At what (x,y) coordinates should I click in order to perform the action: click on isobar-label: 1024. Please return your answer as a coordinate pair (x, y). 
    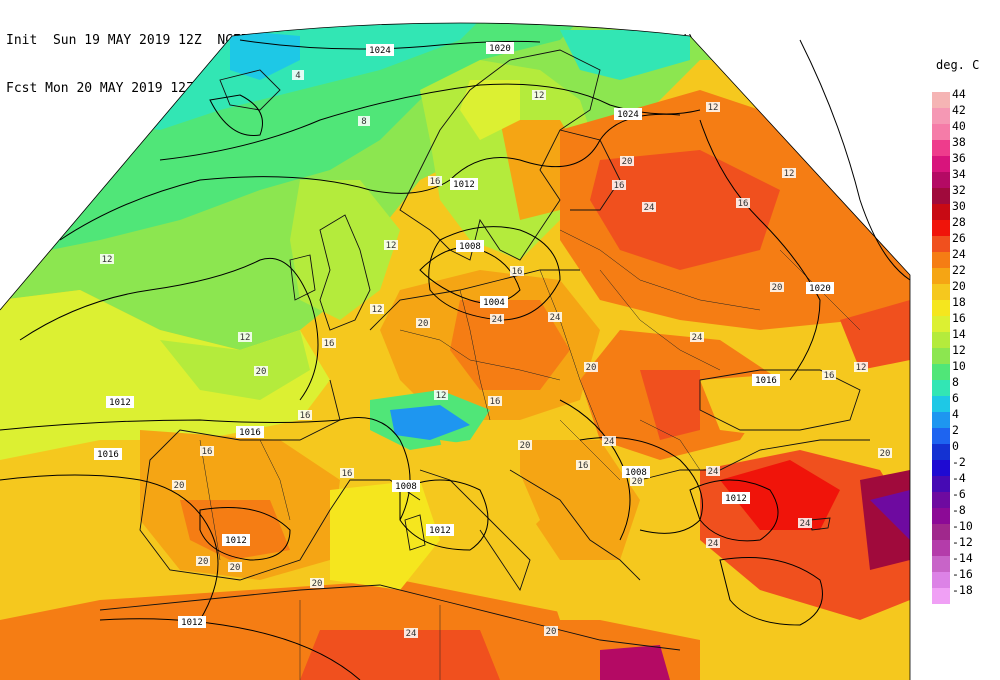
    Looking at the image, I should click on (628, 114).